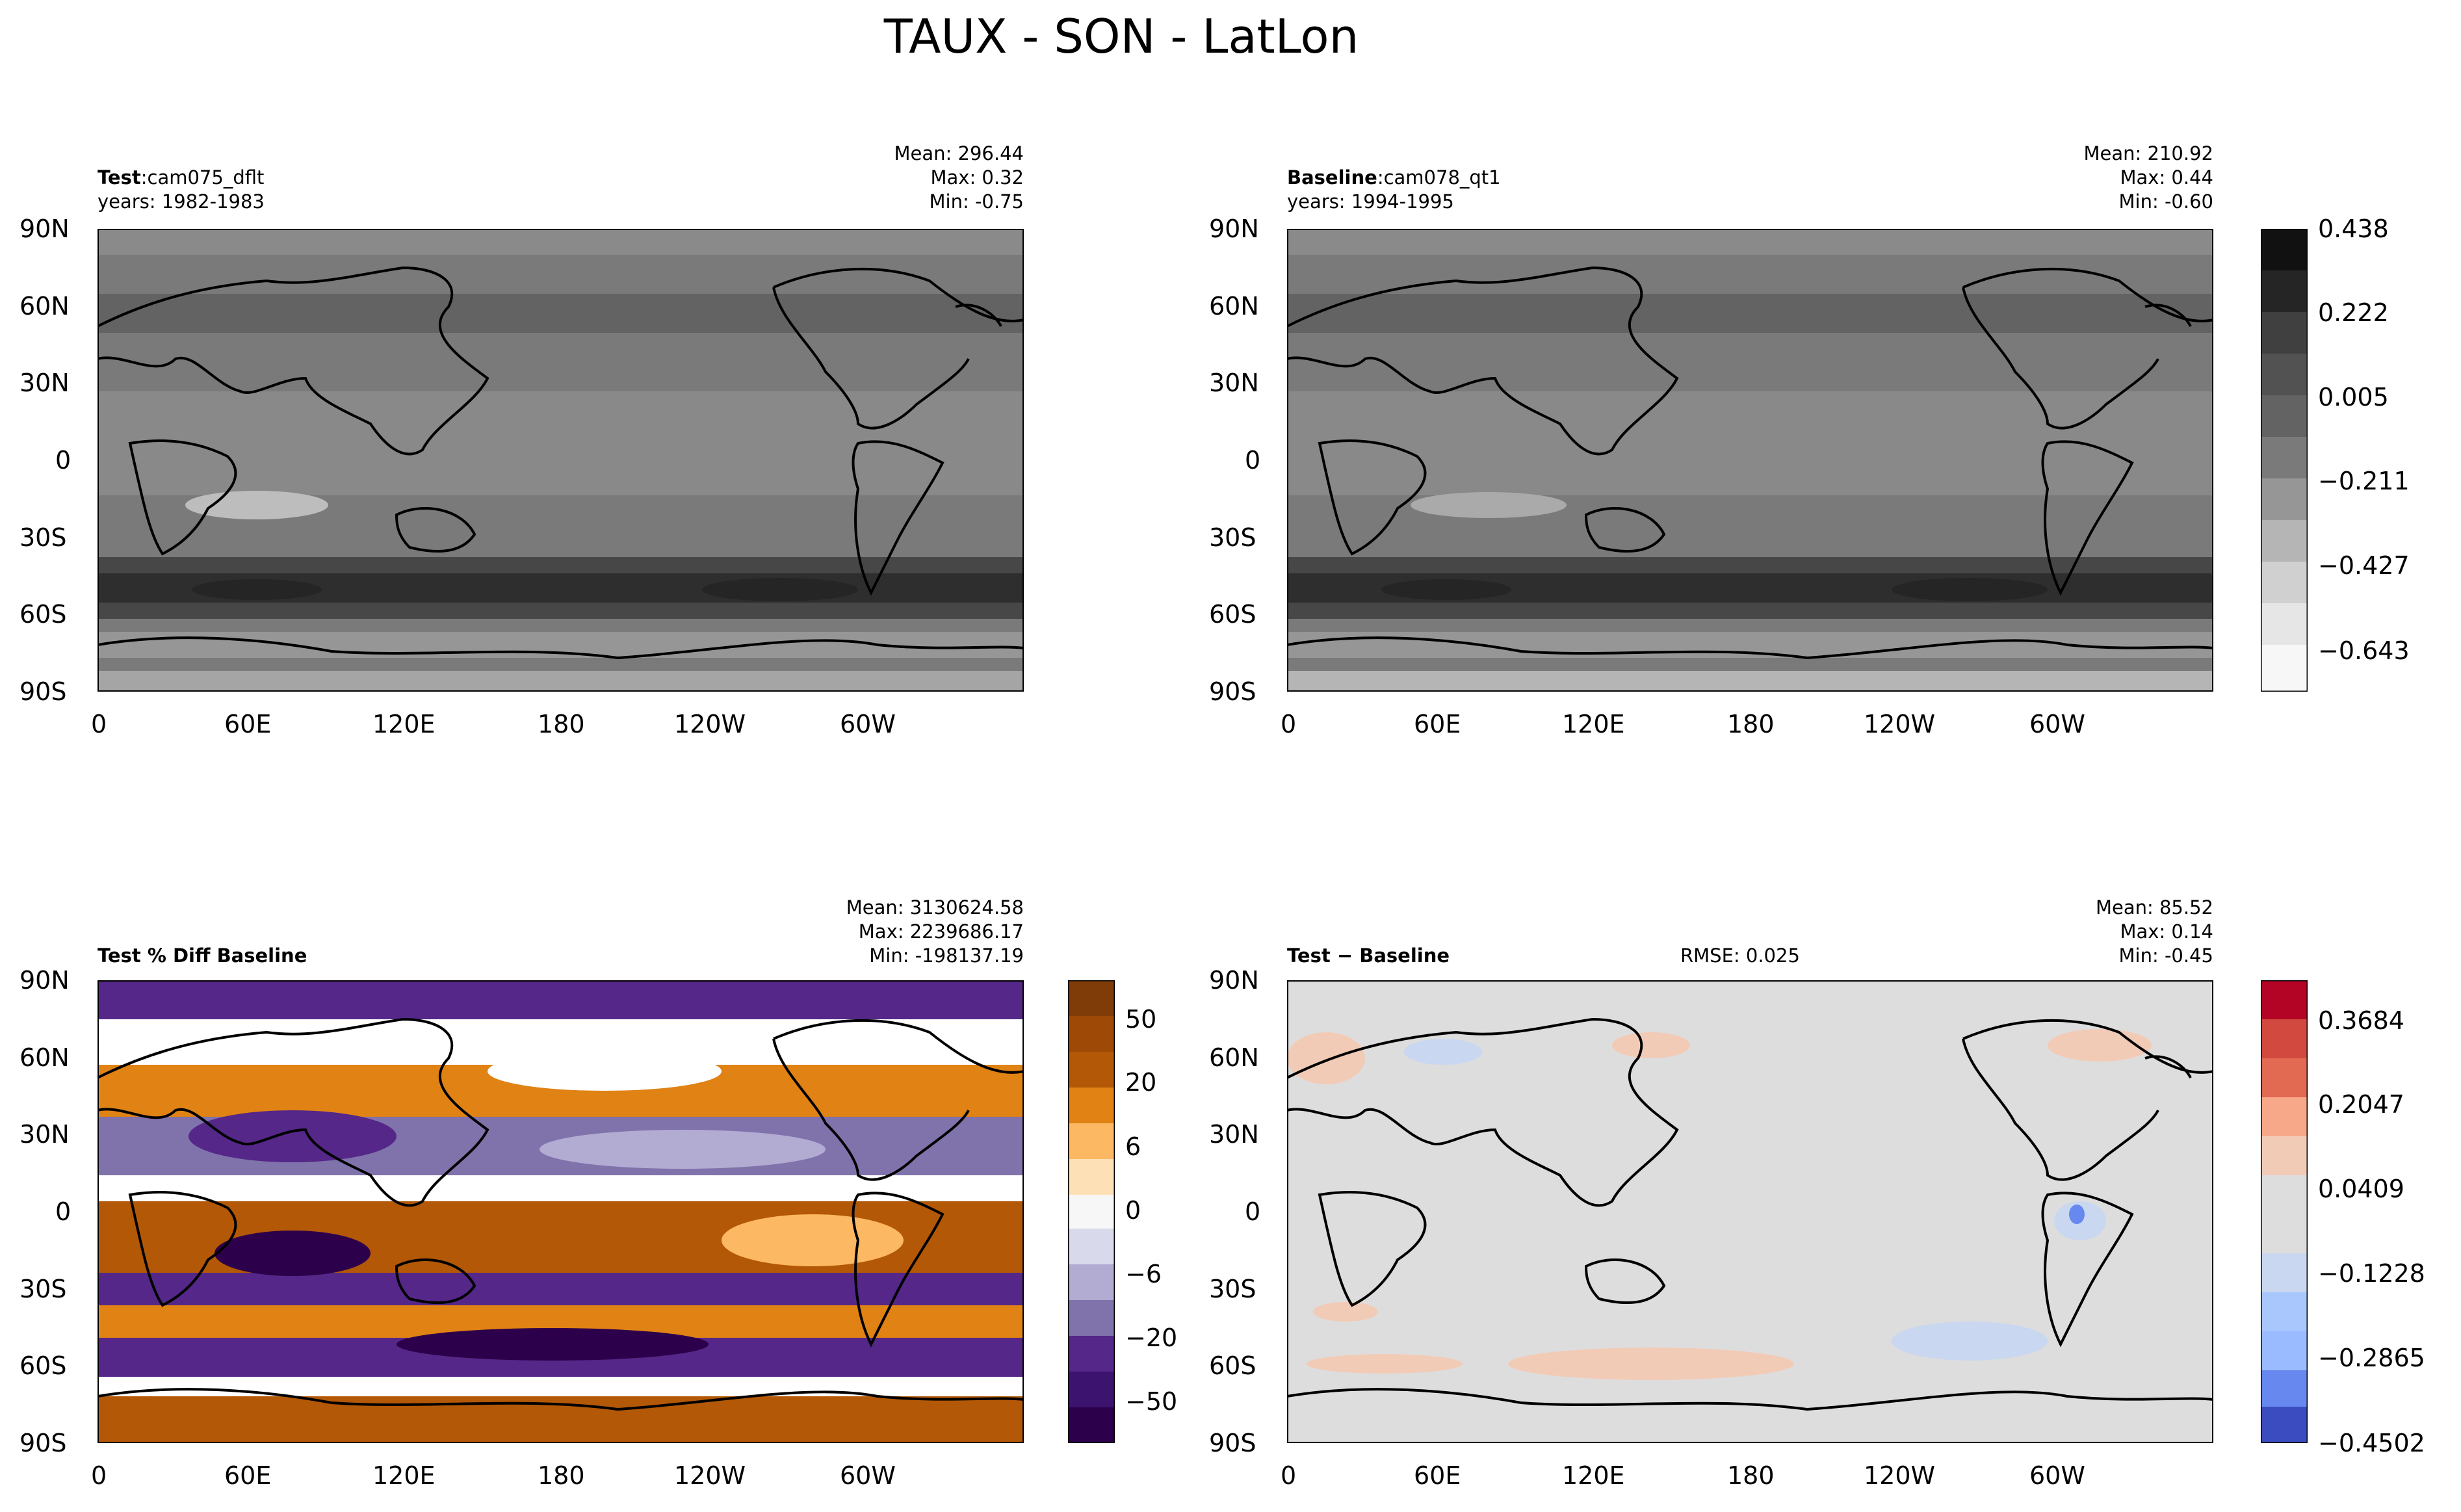 This screenshot has height=1512, width=2461. Describe the element at coordinates (561, 1475) in the screenshot. I see `pctdiff-xtick: 180` at that location.